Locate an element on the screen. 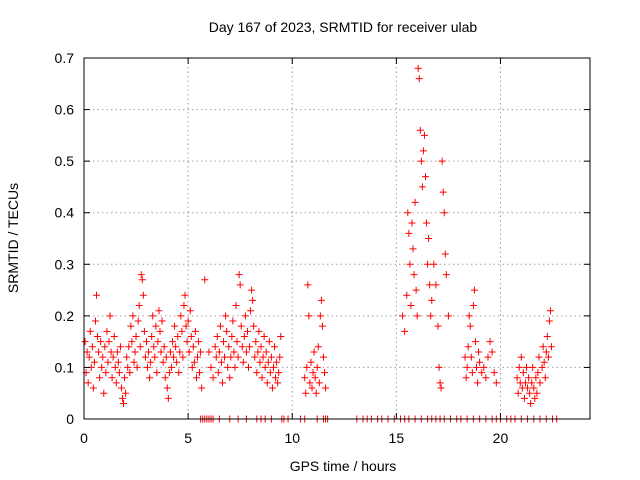 Image resolution: width=640 pixels, height=480 pixels. x-tick-label: 15 is located at coordinates (397, 438).